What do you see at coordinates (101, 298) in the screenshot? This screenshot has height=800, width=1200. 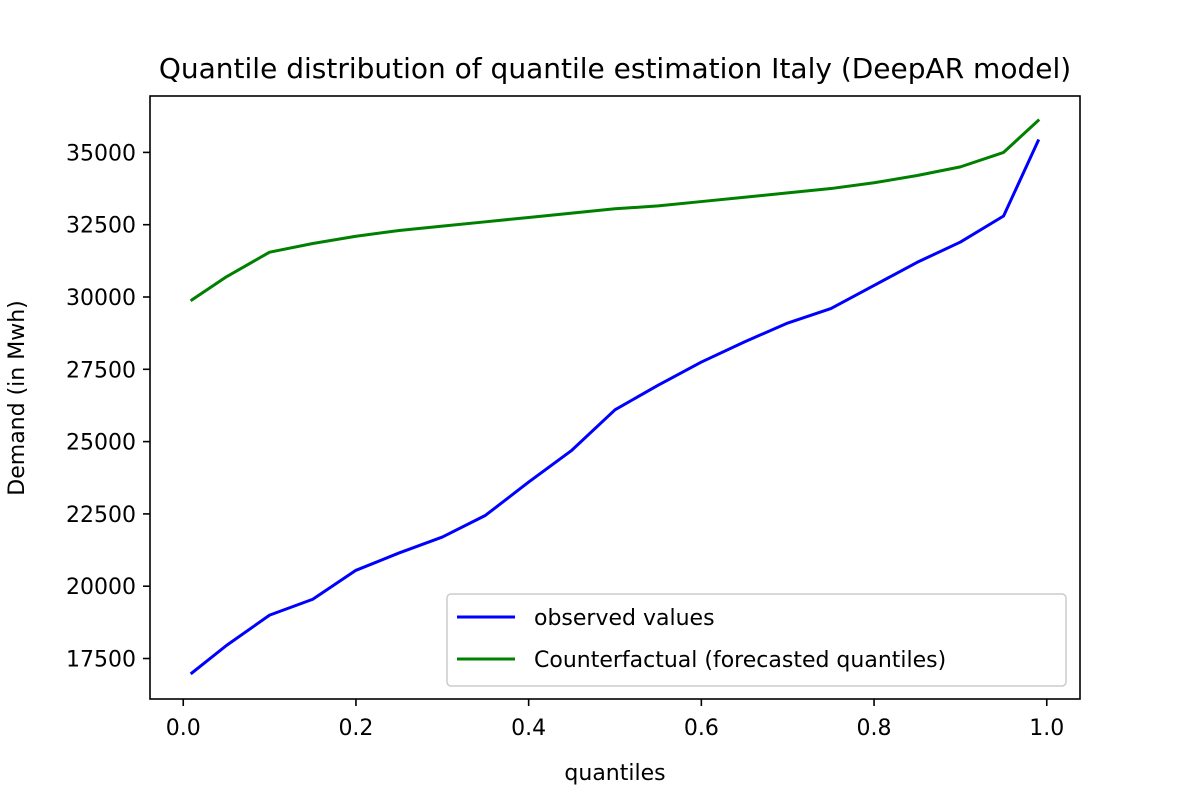 I see `y-tick-label: 30000` at bounding box center [101, 298].